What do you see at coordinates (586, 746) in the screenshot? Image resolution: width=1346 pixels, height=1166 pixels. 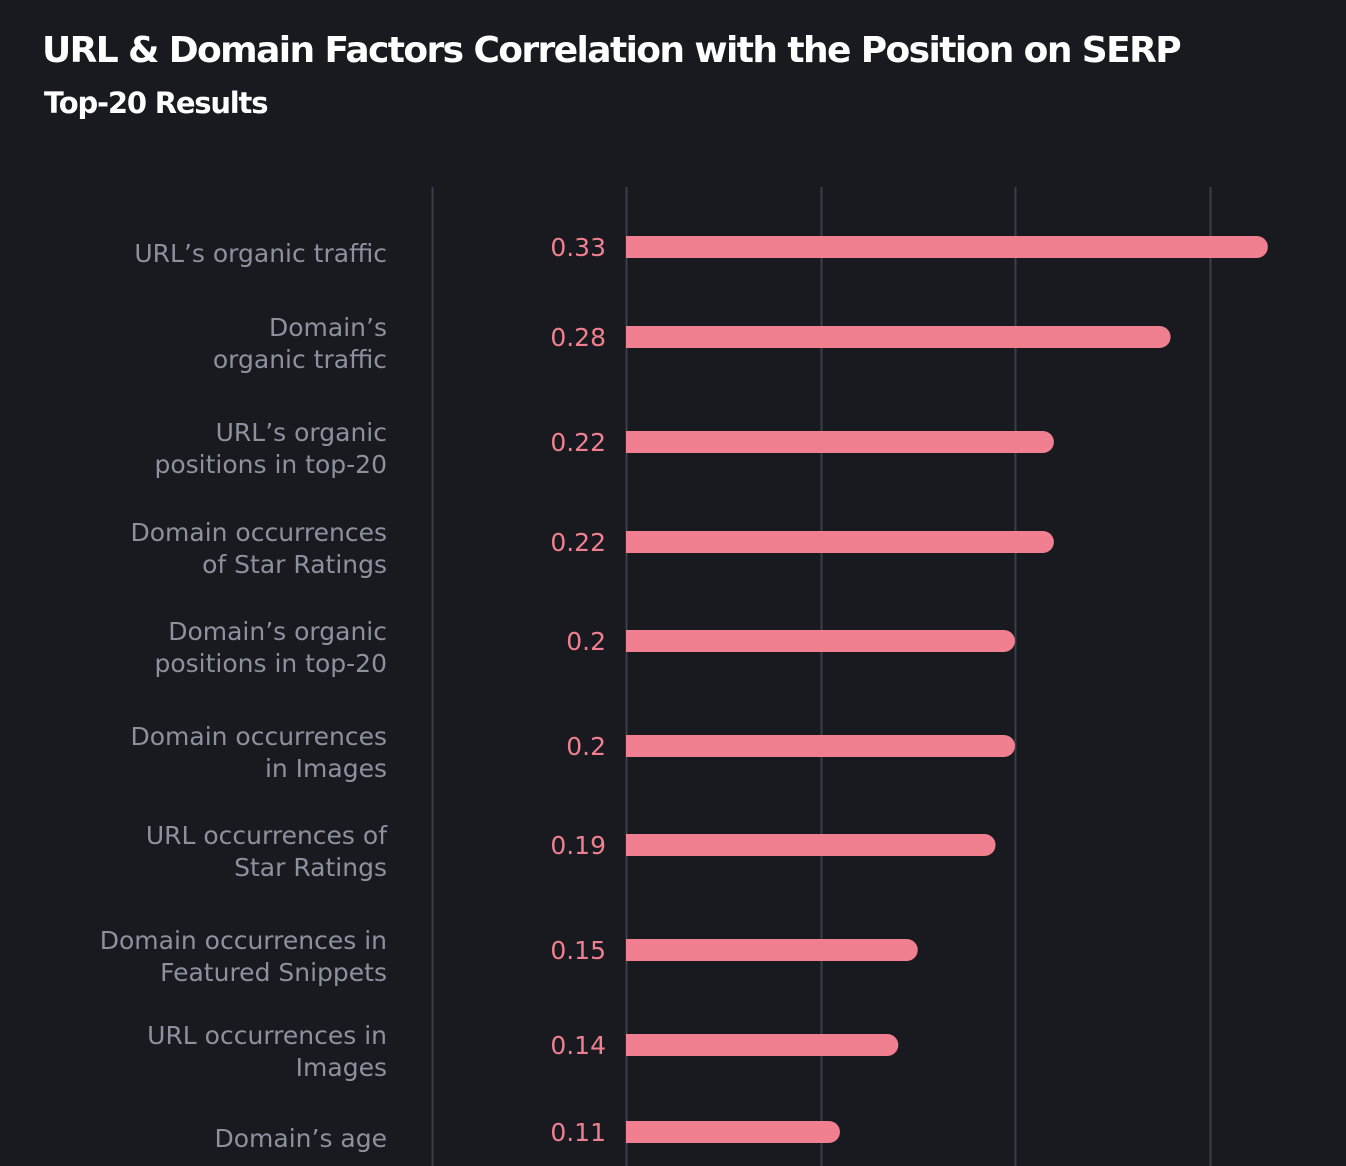 I see `value-label-5: 0.2` at bounding box center [586, 746].